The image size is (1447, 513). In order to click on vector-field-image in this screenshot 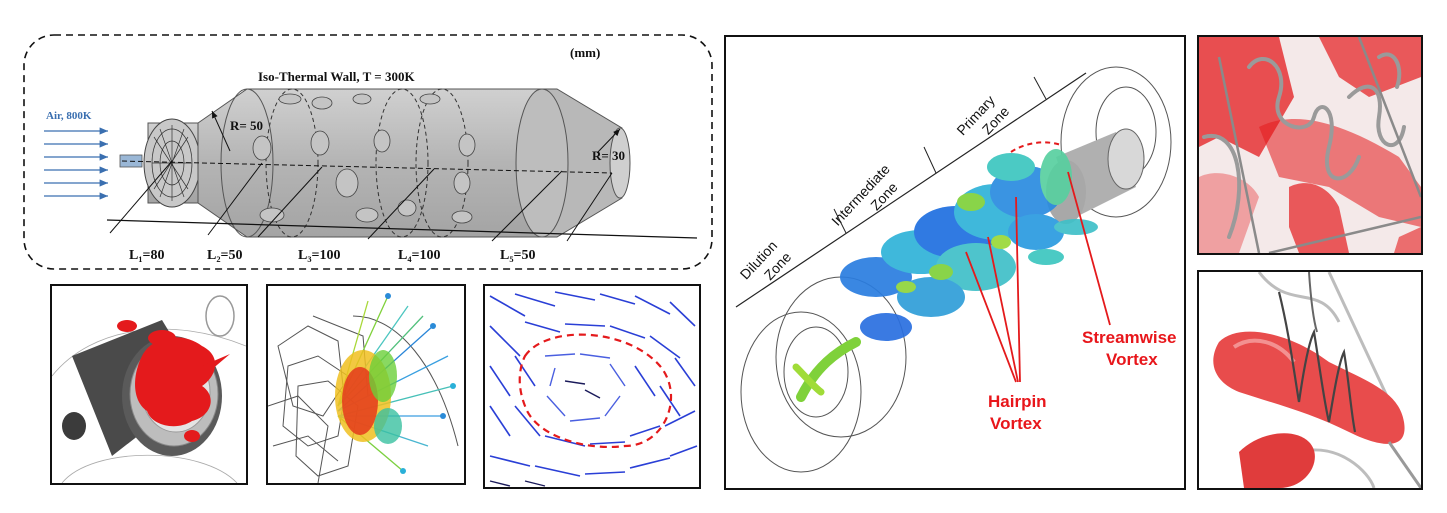, I will do `click(593, 389)`.